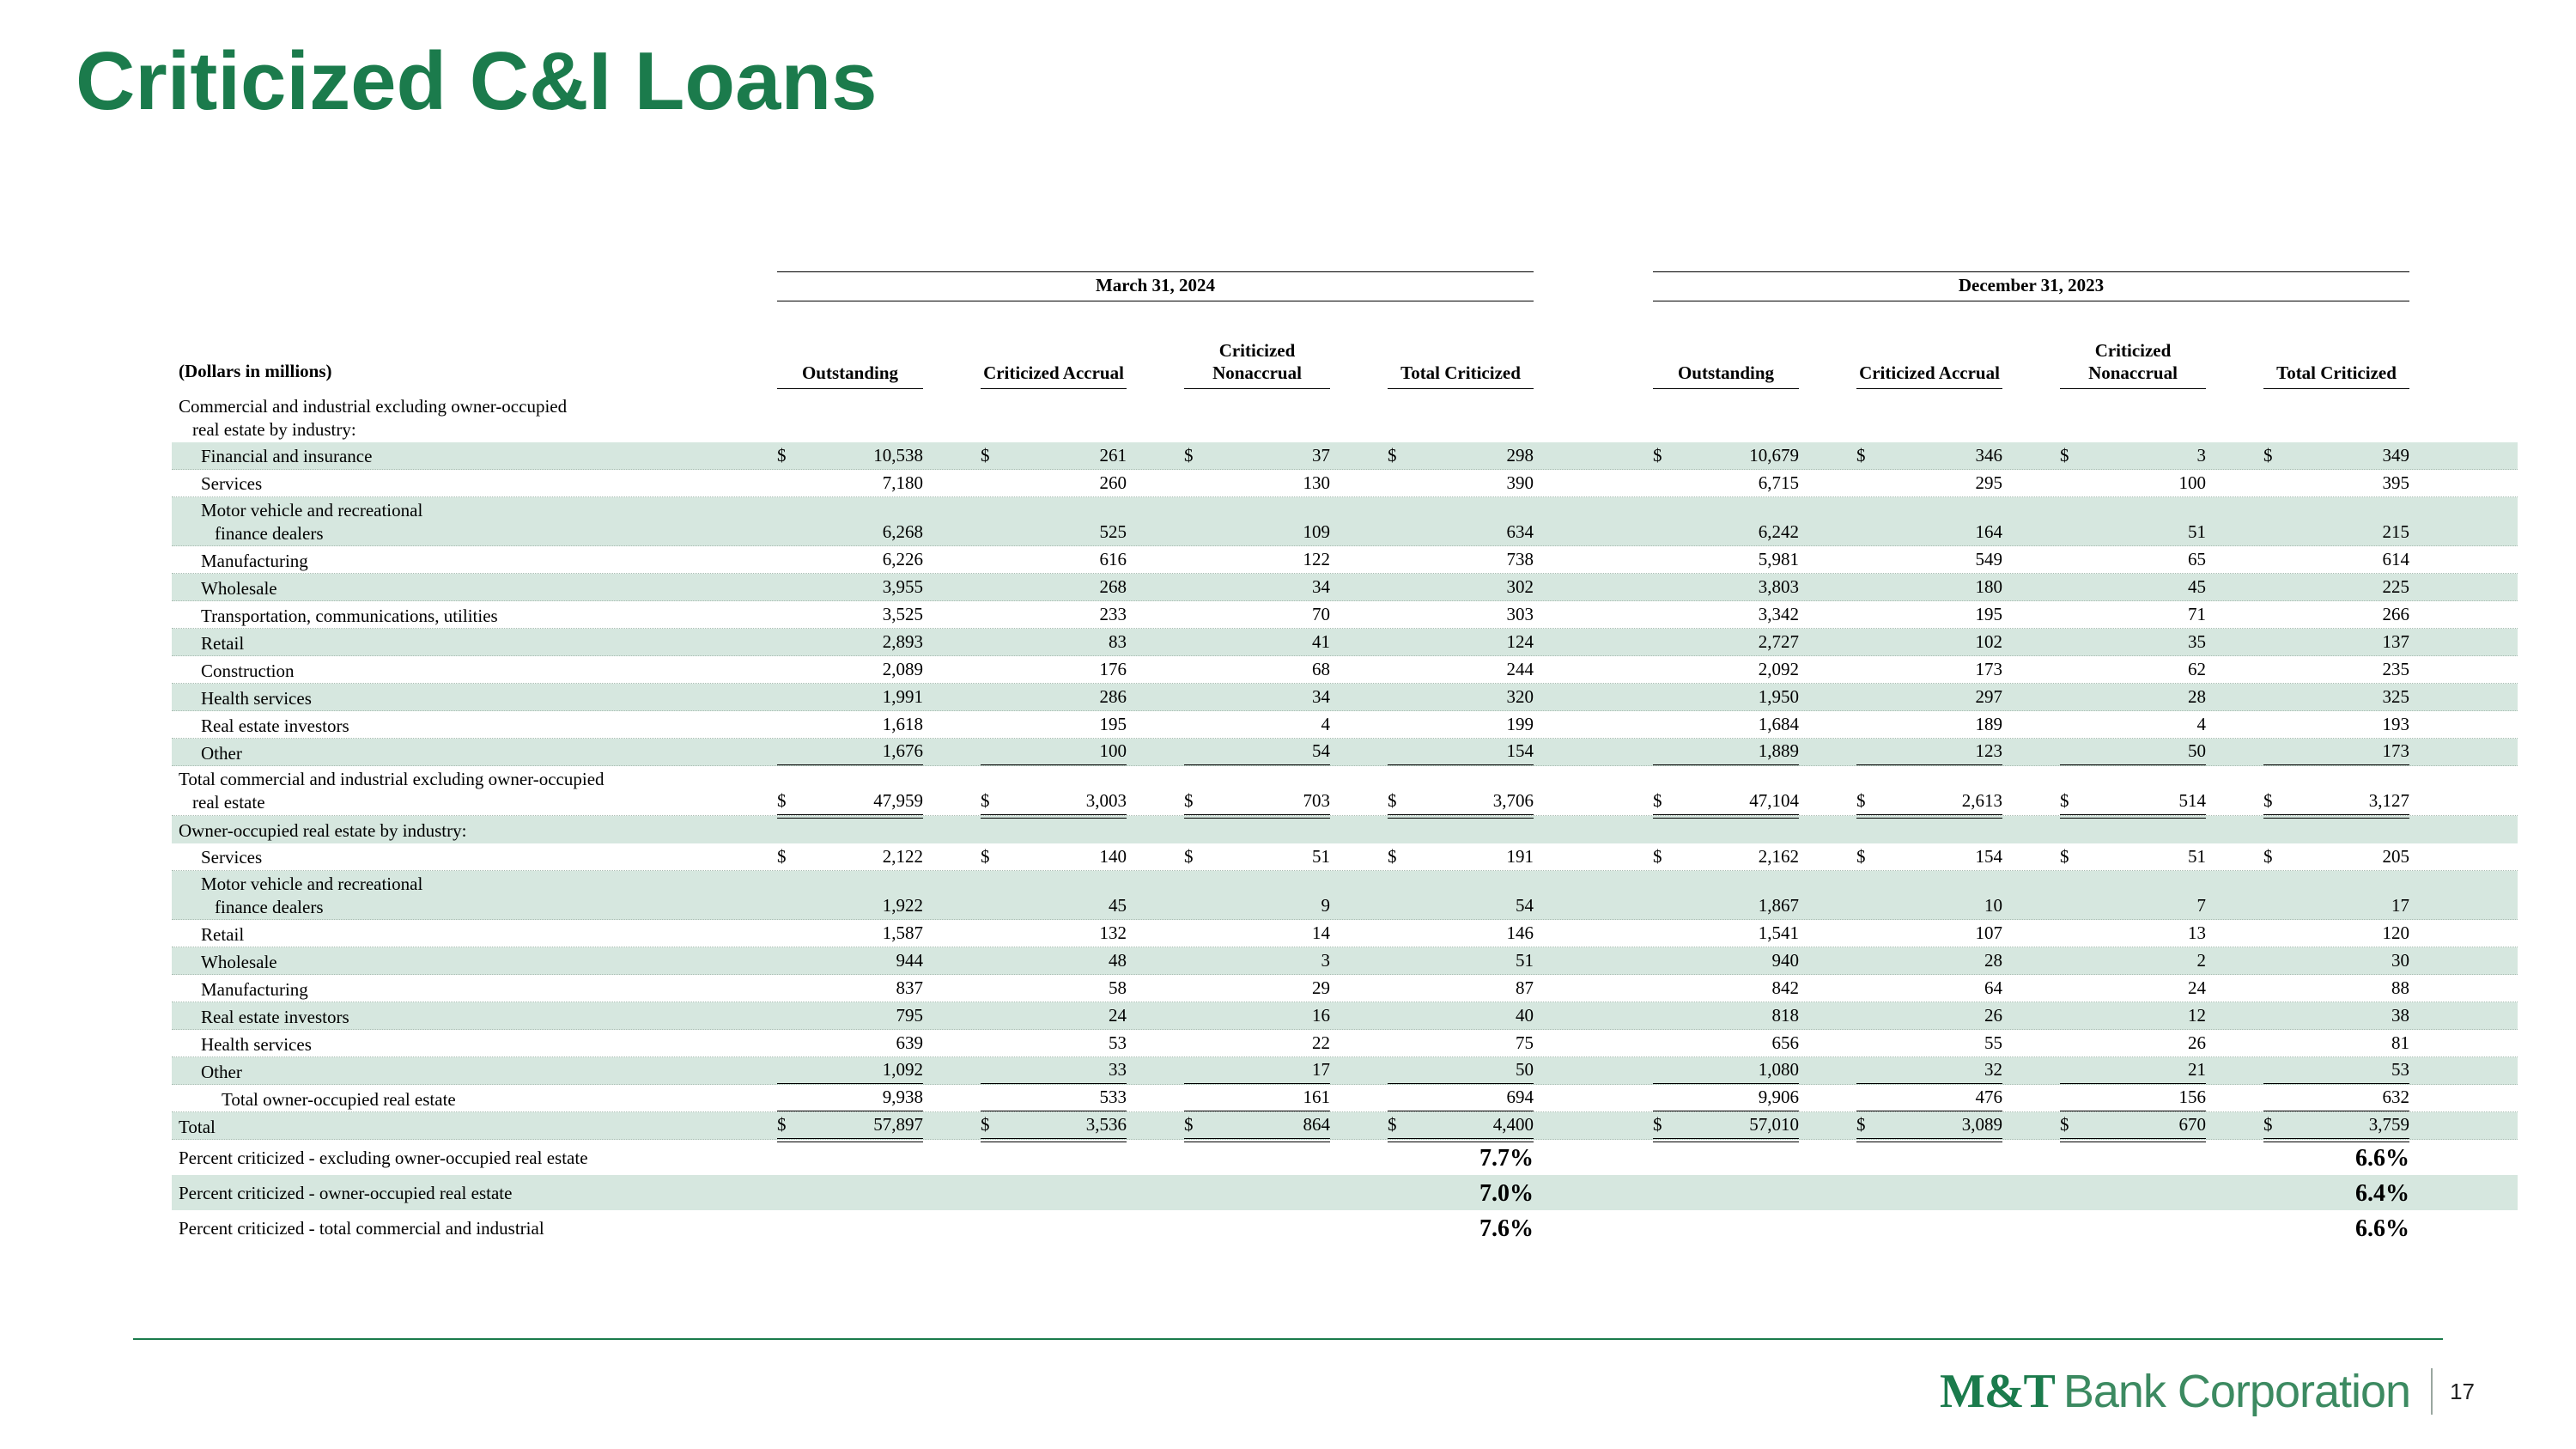 The image size is (2576, 1449). Describe the element at coordinates (474, 1017) in the screenshot. I see `row-label: Real estate investors` at that location.